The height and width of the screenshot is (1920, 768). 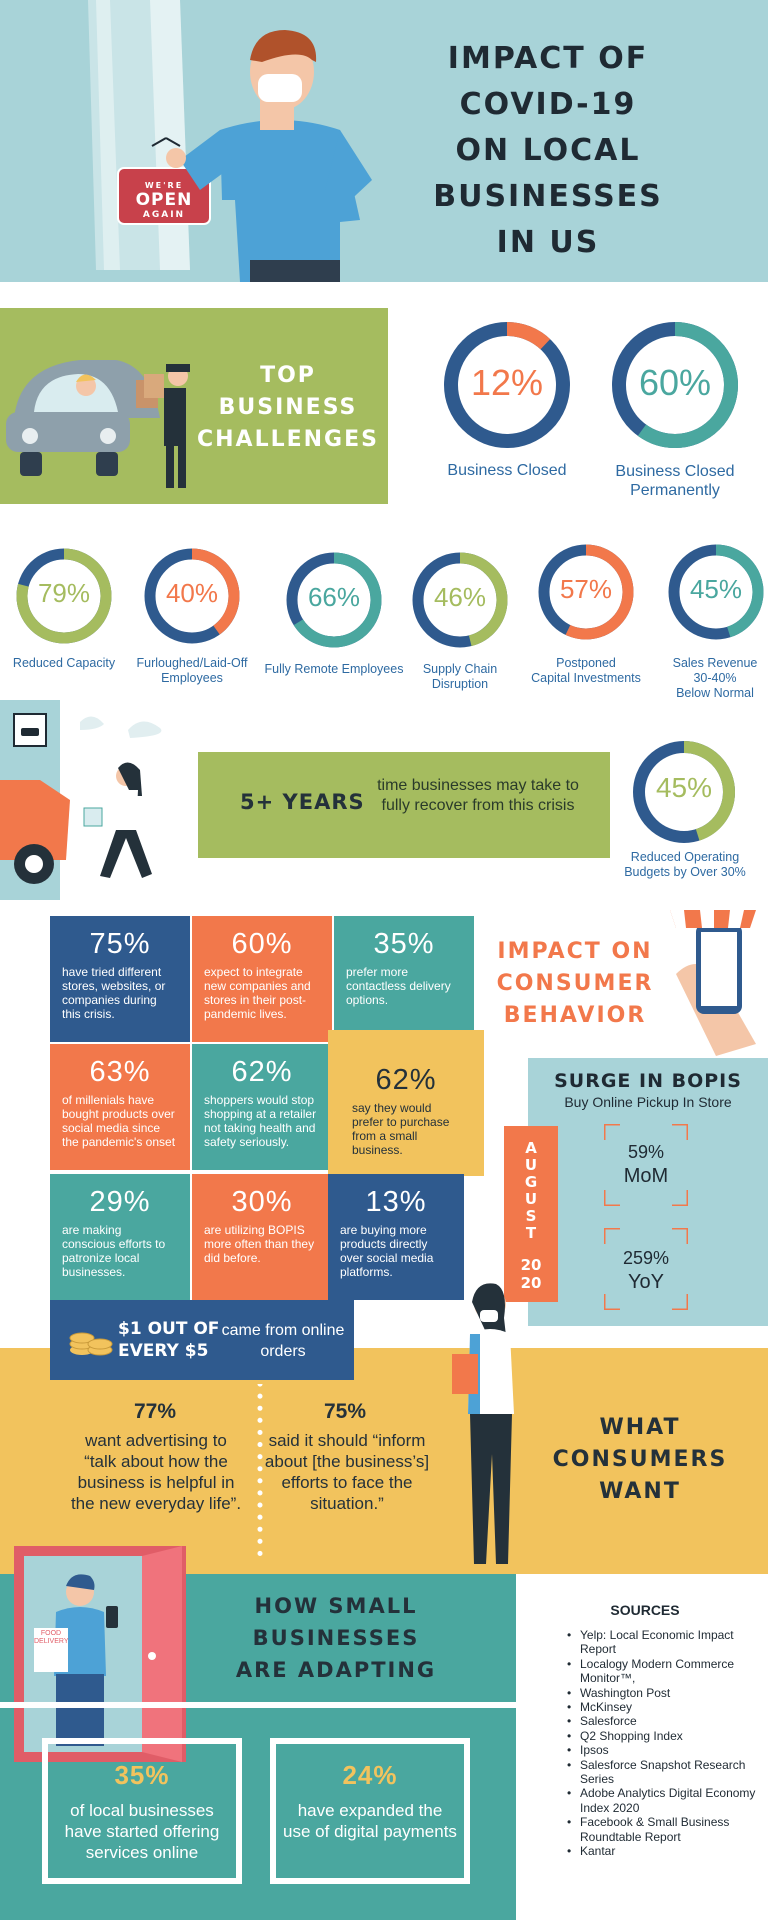 What do you see at coordinates (396, 1202) in the screenshot?
I see `stat-value: 13%` at bounding box center [396, 1202].